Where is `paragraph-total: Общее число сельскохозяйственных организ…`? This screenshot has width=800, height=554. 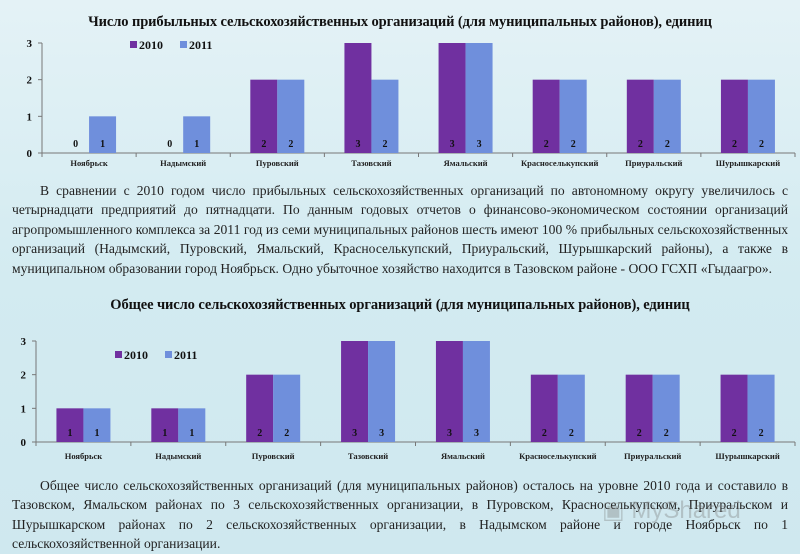 paragraph-total: Общее число сельскохозяйственных организ… is located at coordinates (400, 515).